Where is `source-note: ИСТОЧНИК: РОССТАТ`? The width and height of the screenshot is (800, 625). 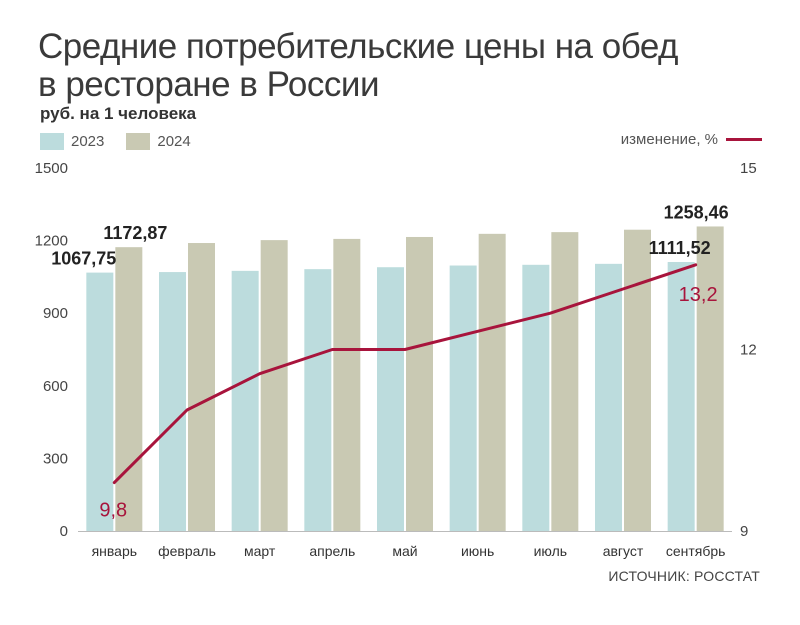 source-note: ИСТОЧНИК: РОССТАТ is located at coordinates (684, 576).